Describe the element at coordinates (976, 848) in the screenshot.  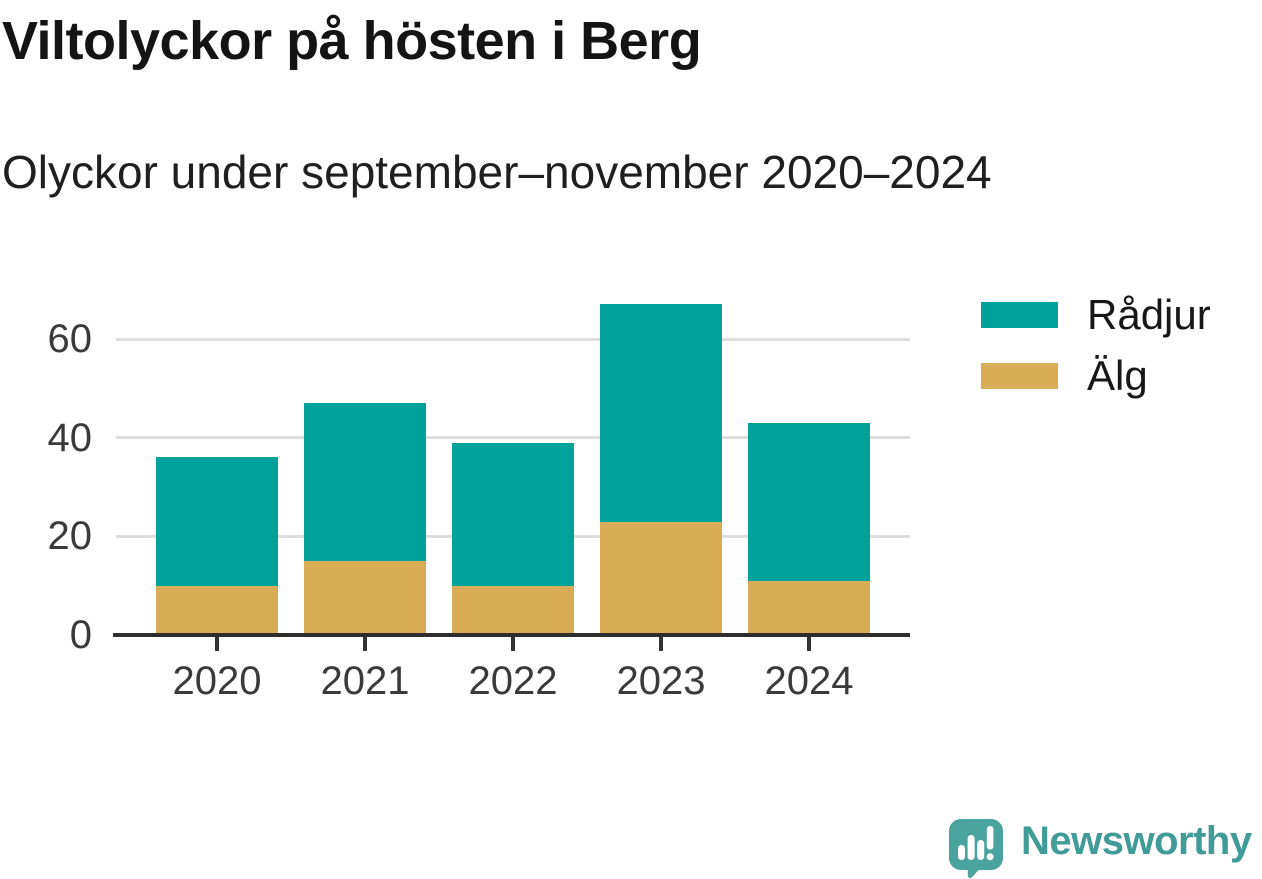
I see `newsworthy-logo-icon` at that location.